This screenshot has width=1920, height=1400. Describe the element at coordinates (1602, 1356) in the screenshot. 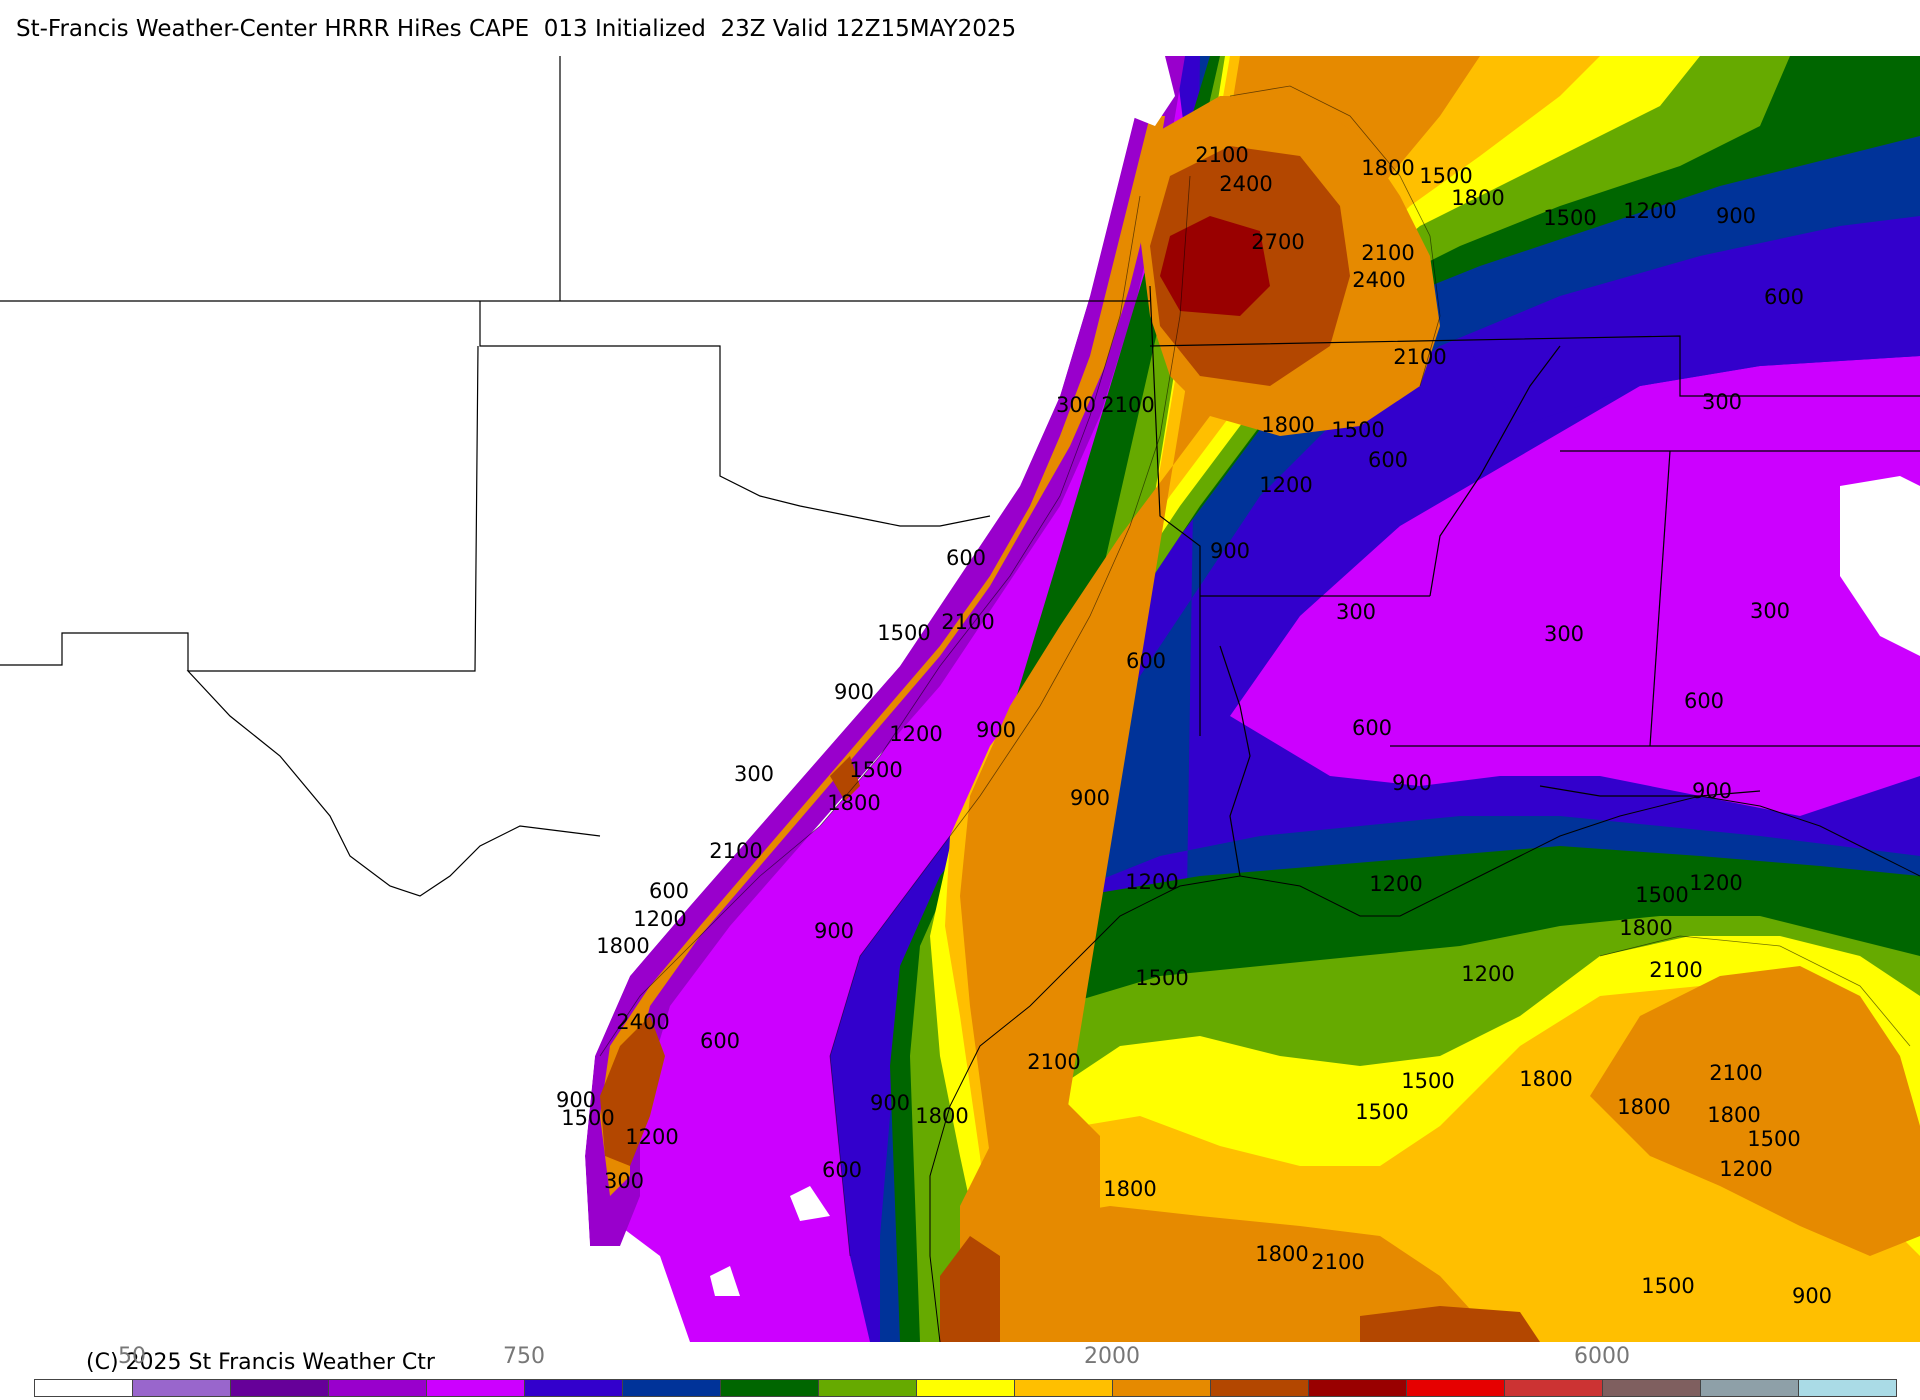

I see `colorbar-tick-label: 6000` at that location.